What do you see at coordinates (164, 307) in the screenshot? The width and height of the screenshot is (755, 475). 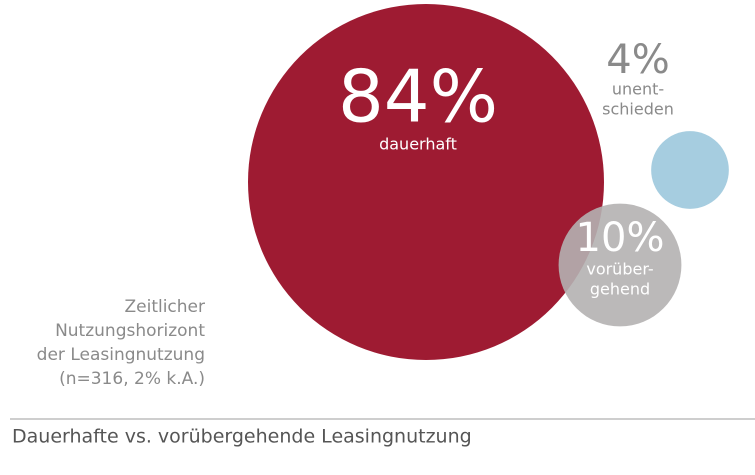 I see `annotation: Zeitlicher` at bounding box center [164, 307].